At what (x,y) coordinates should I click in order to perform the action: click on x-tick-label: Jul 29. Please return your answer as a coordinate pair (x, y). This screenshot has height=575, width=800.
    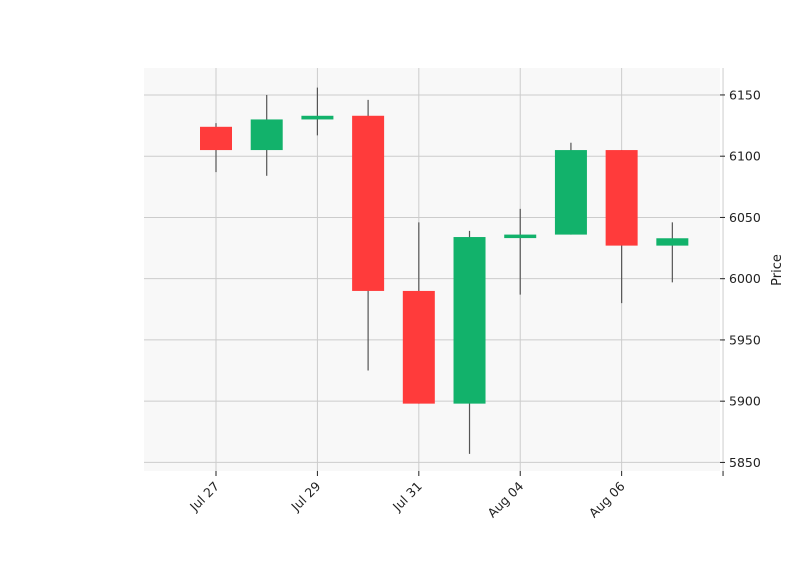
    Looking at the image, I should click on (305, 496).